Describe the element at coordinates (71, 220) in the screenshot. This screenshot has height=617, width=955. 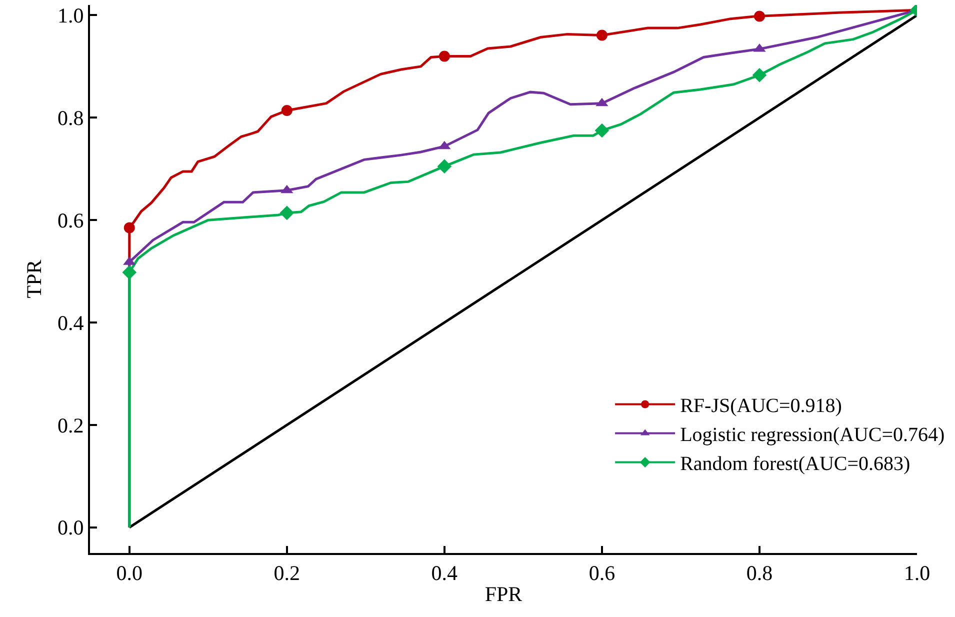
I see `y-tick-label: 0.6` at that location.